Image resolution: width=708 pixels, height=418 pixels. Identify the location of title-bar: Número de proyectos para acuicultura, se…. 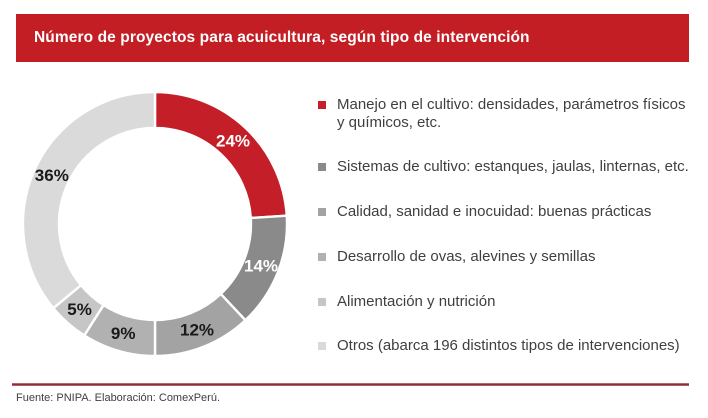
(352, 38).